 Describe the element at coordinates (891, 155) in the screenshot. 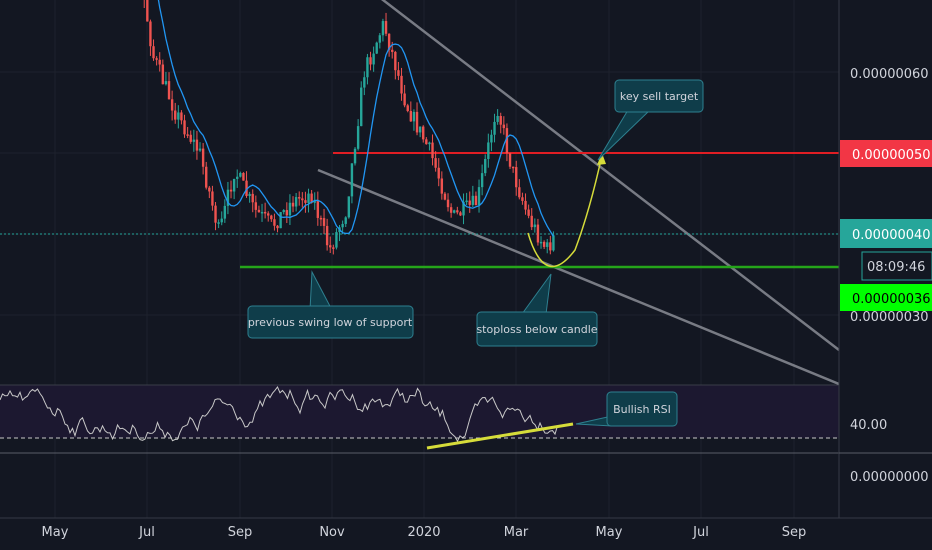

I see `target-price-badge-text: 0.00000050` at that location.